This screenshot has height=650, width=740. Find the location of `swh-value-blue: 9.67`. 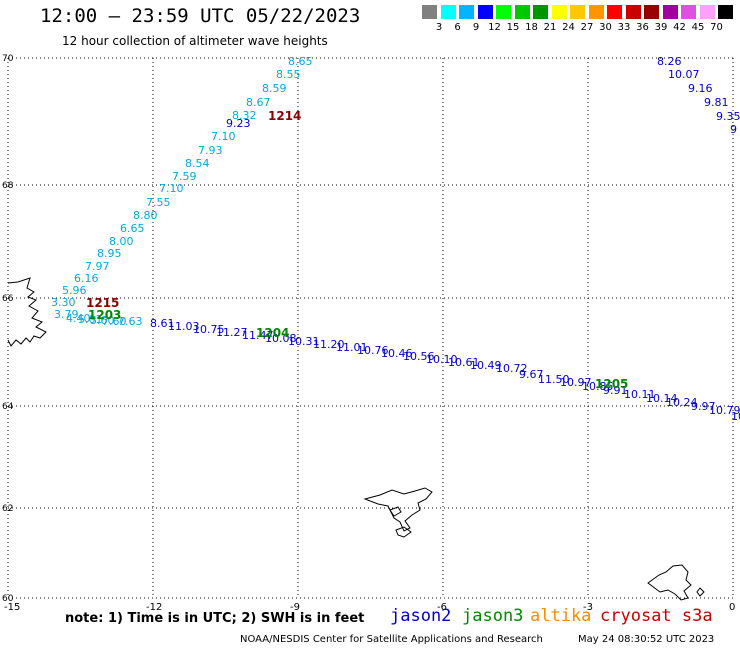

swh-value-blue: 9.67 is located at coordinates (531, 374).